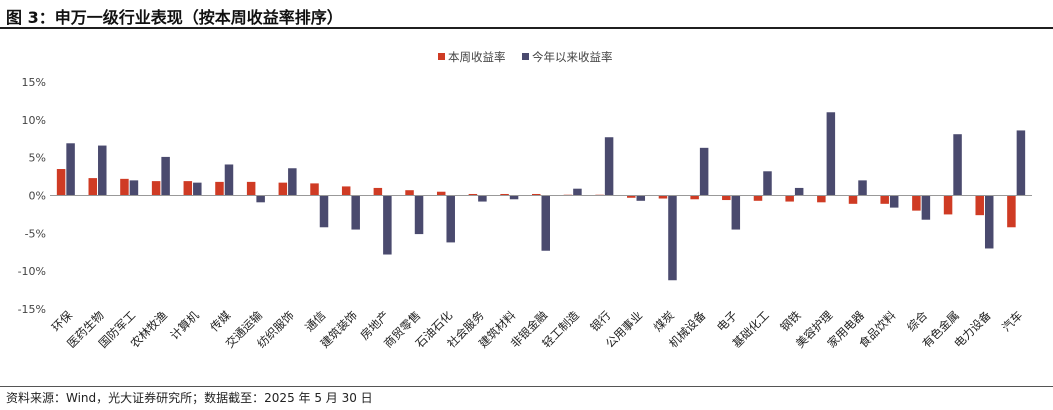 Image resolution: width=1053 pixels, height=410 pixels. What do you see at coordinates (189, 398) in the screenshot?
I see `source-note: 资料来源：Wind，光大证券研究所；数据截至：2025 年 5 月 30 日` at bounding box center [189, 398].